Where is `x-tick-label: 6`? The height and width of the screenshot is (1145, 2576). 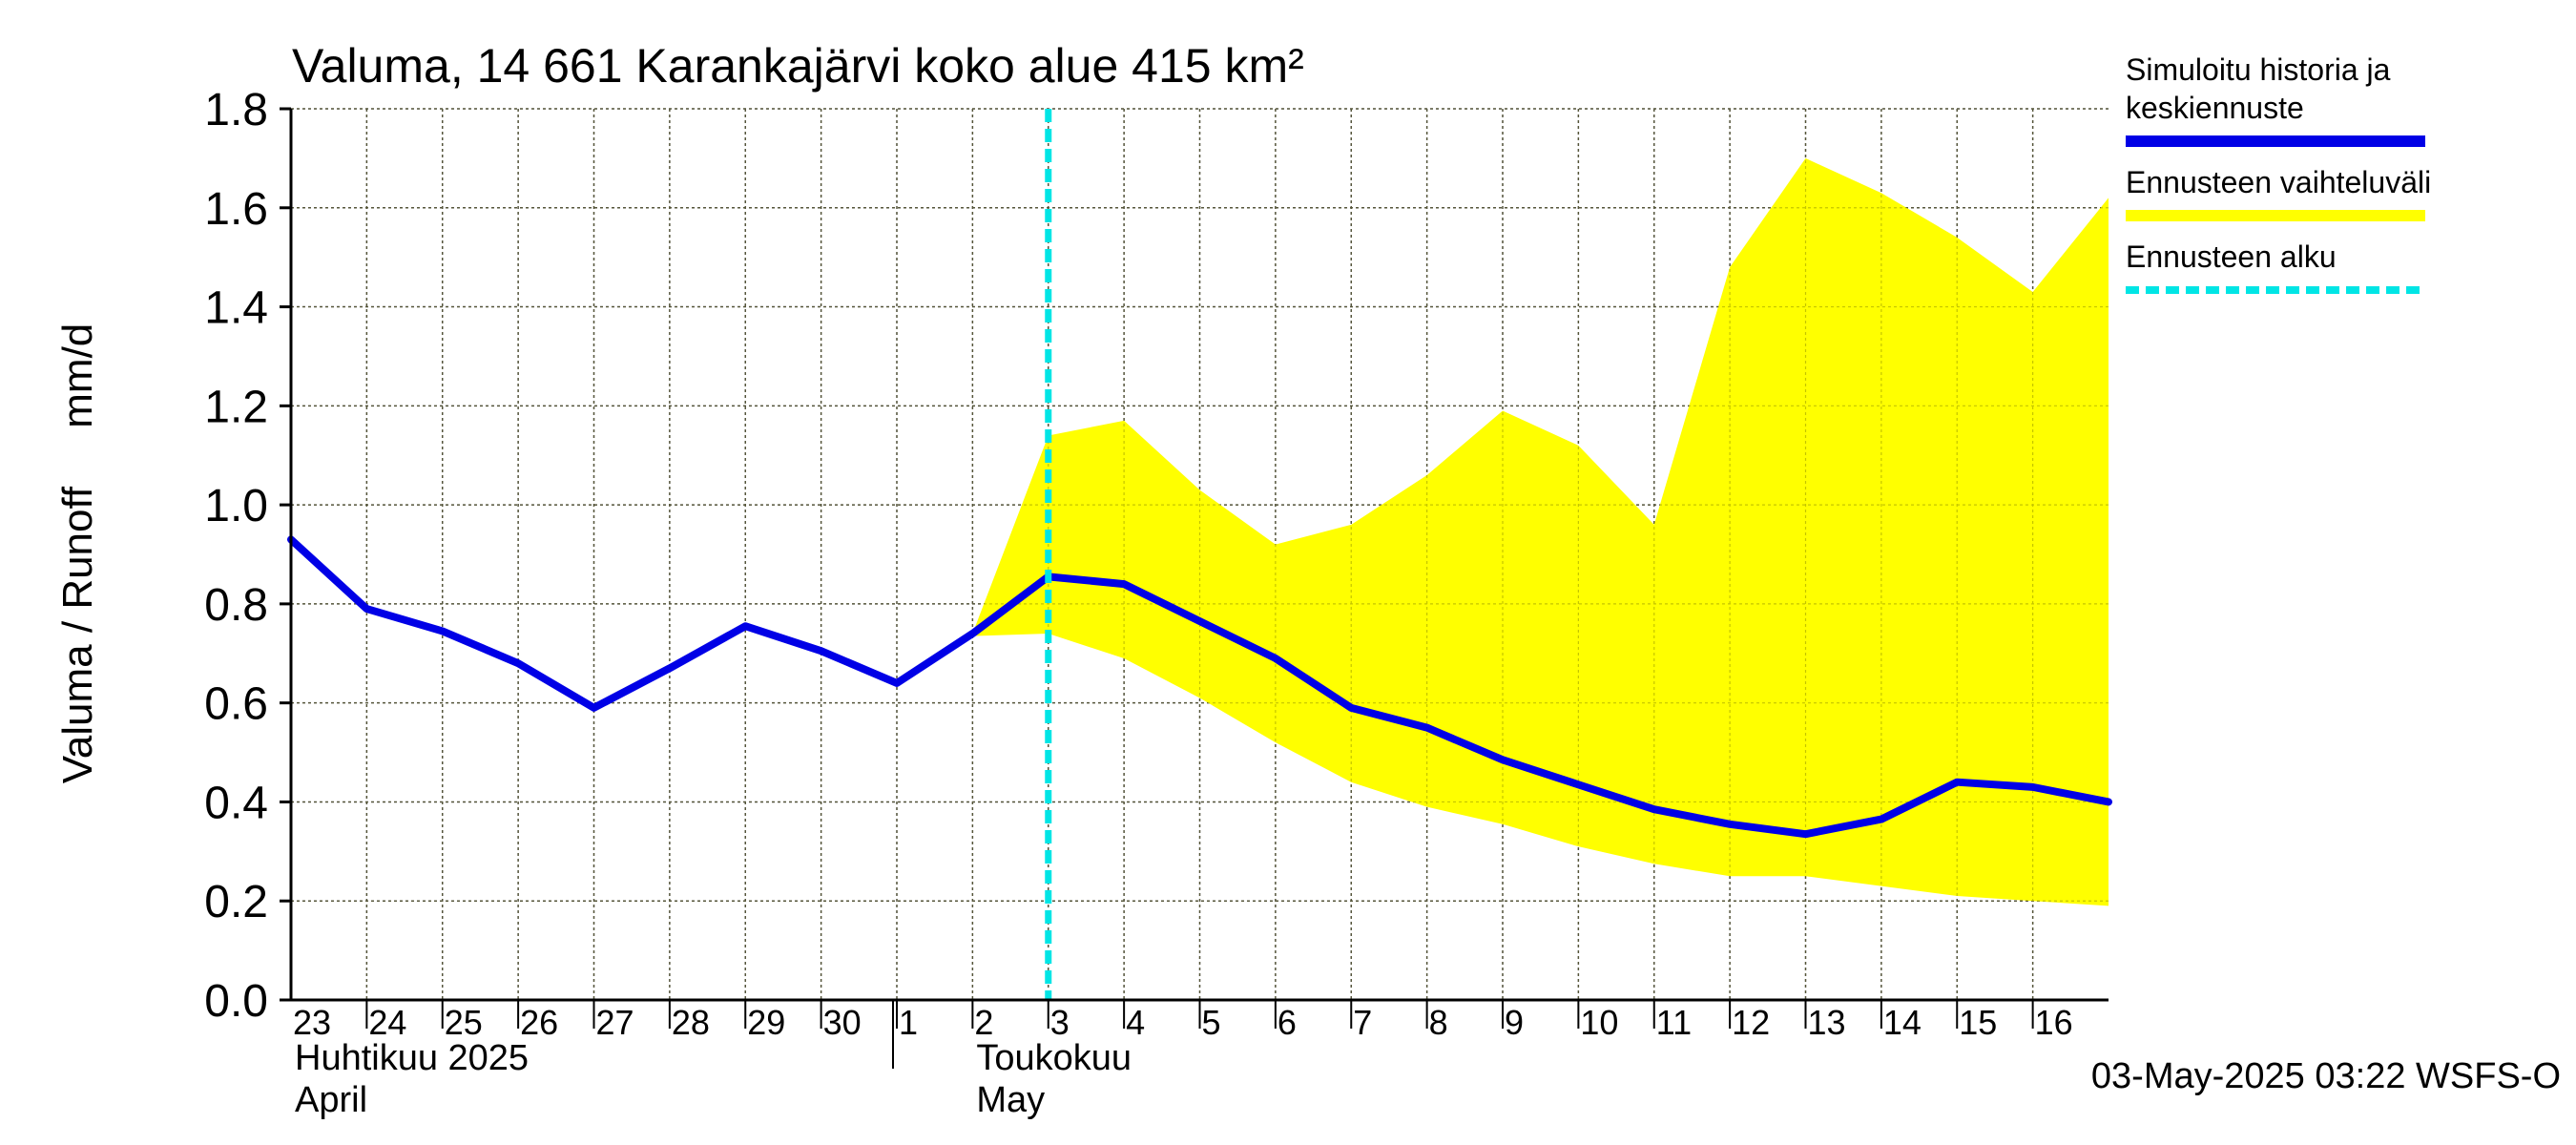 x-tick-label: 6 is located at coordinates (1287, 1022).